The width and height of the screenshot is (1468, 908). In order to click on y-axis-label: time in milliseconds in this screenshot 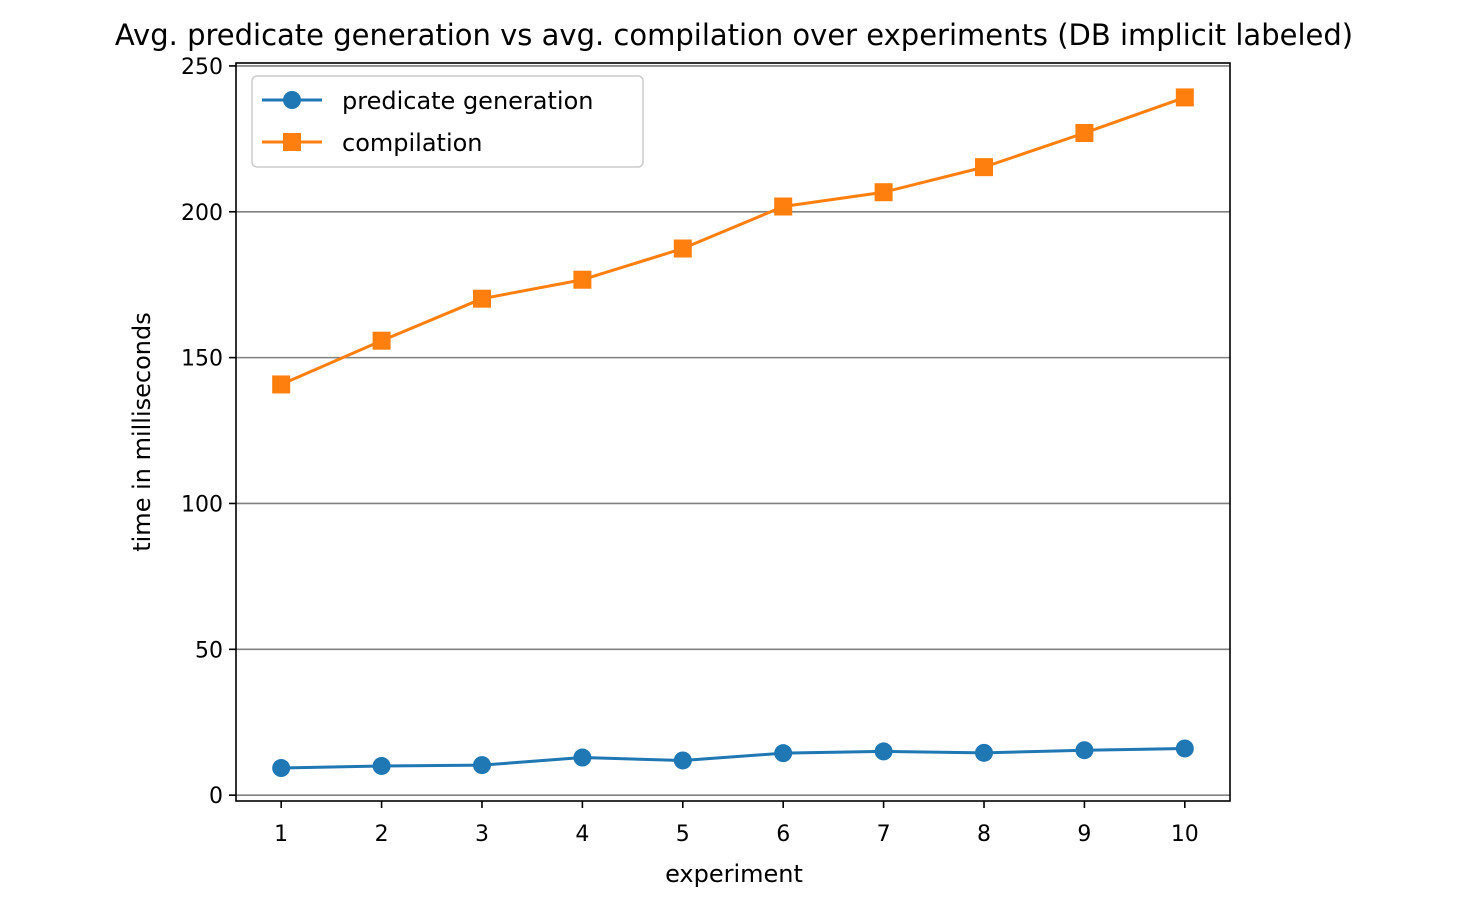, I will do `click(142, 432)`.